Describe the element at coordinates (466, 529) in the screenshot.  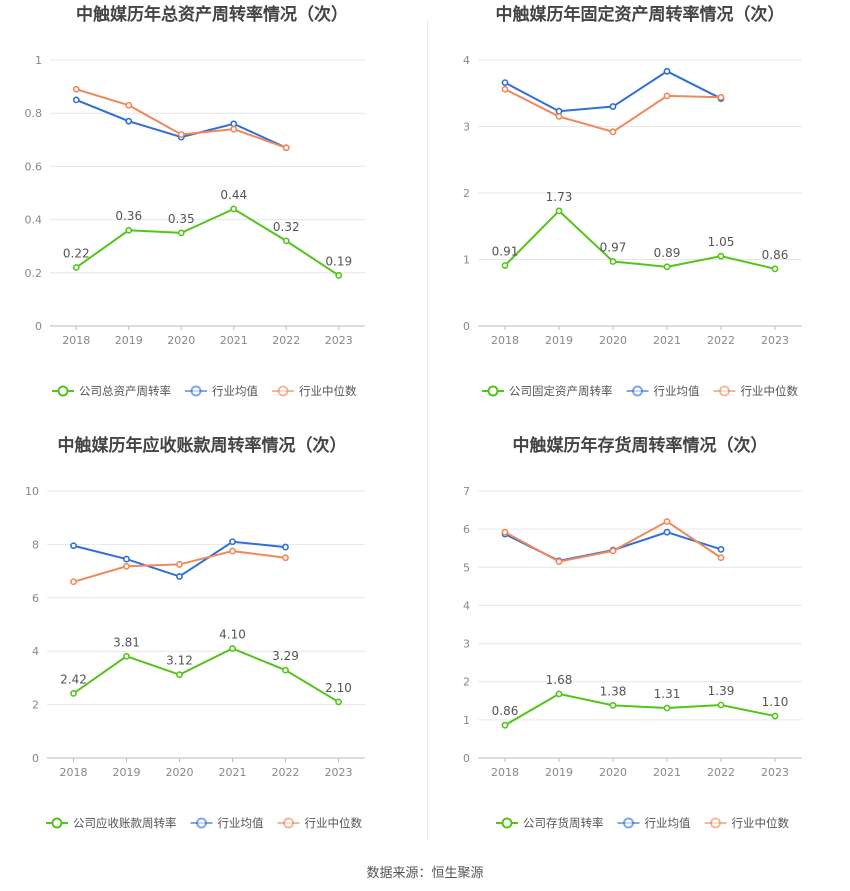
I see `y-tick-label: 6` at that location.